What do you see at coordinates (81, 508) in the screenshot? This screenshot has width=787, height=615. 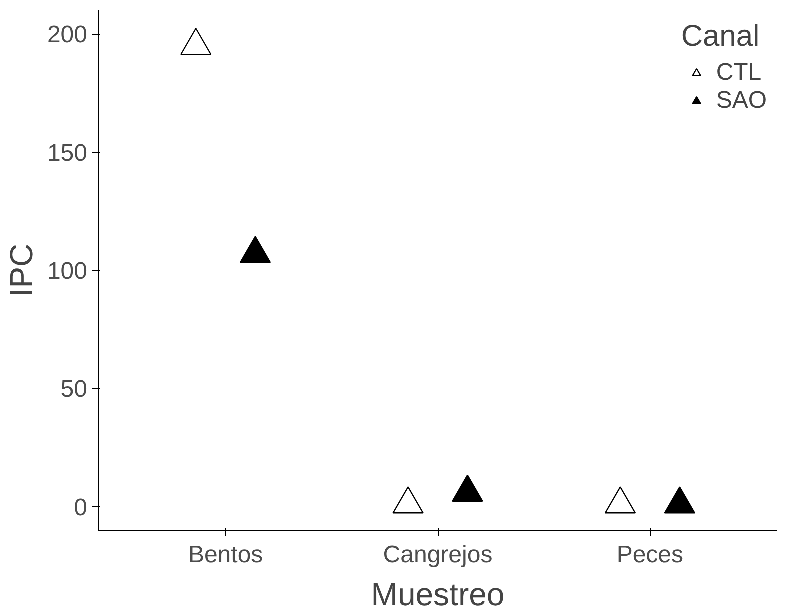 I see `y-tick-label: 0` at bounding box center [81, 508].